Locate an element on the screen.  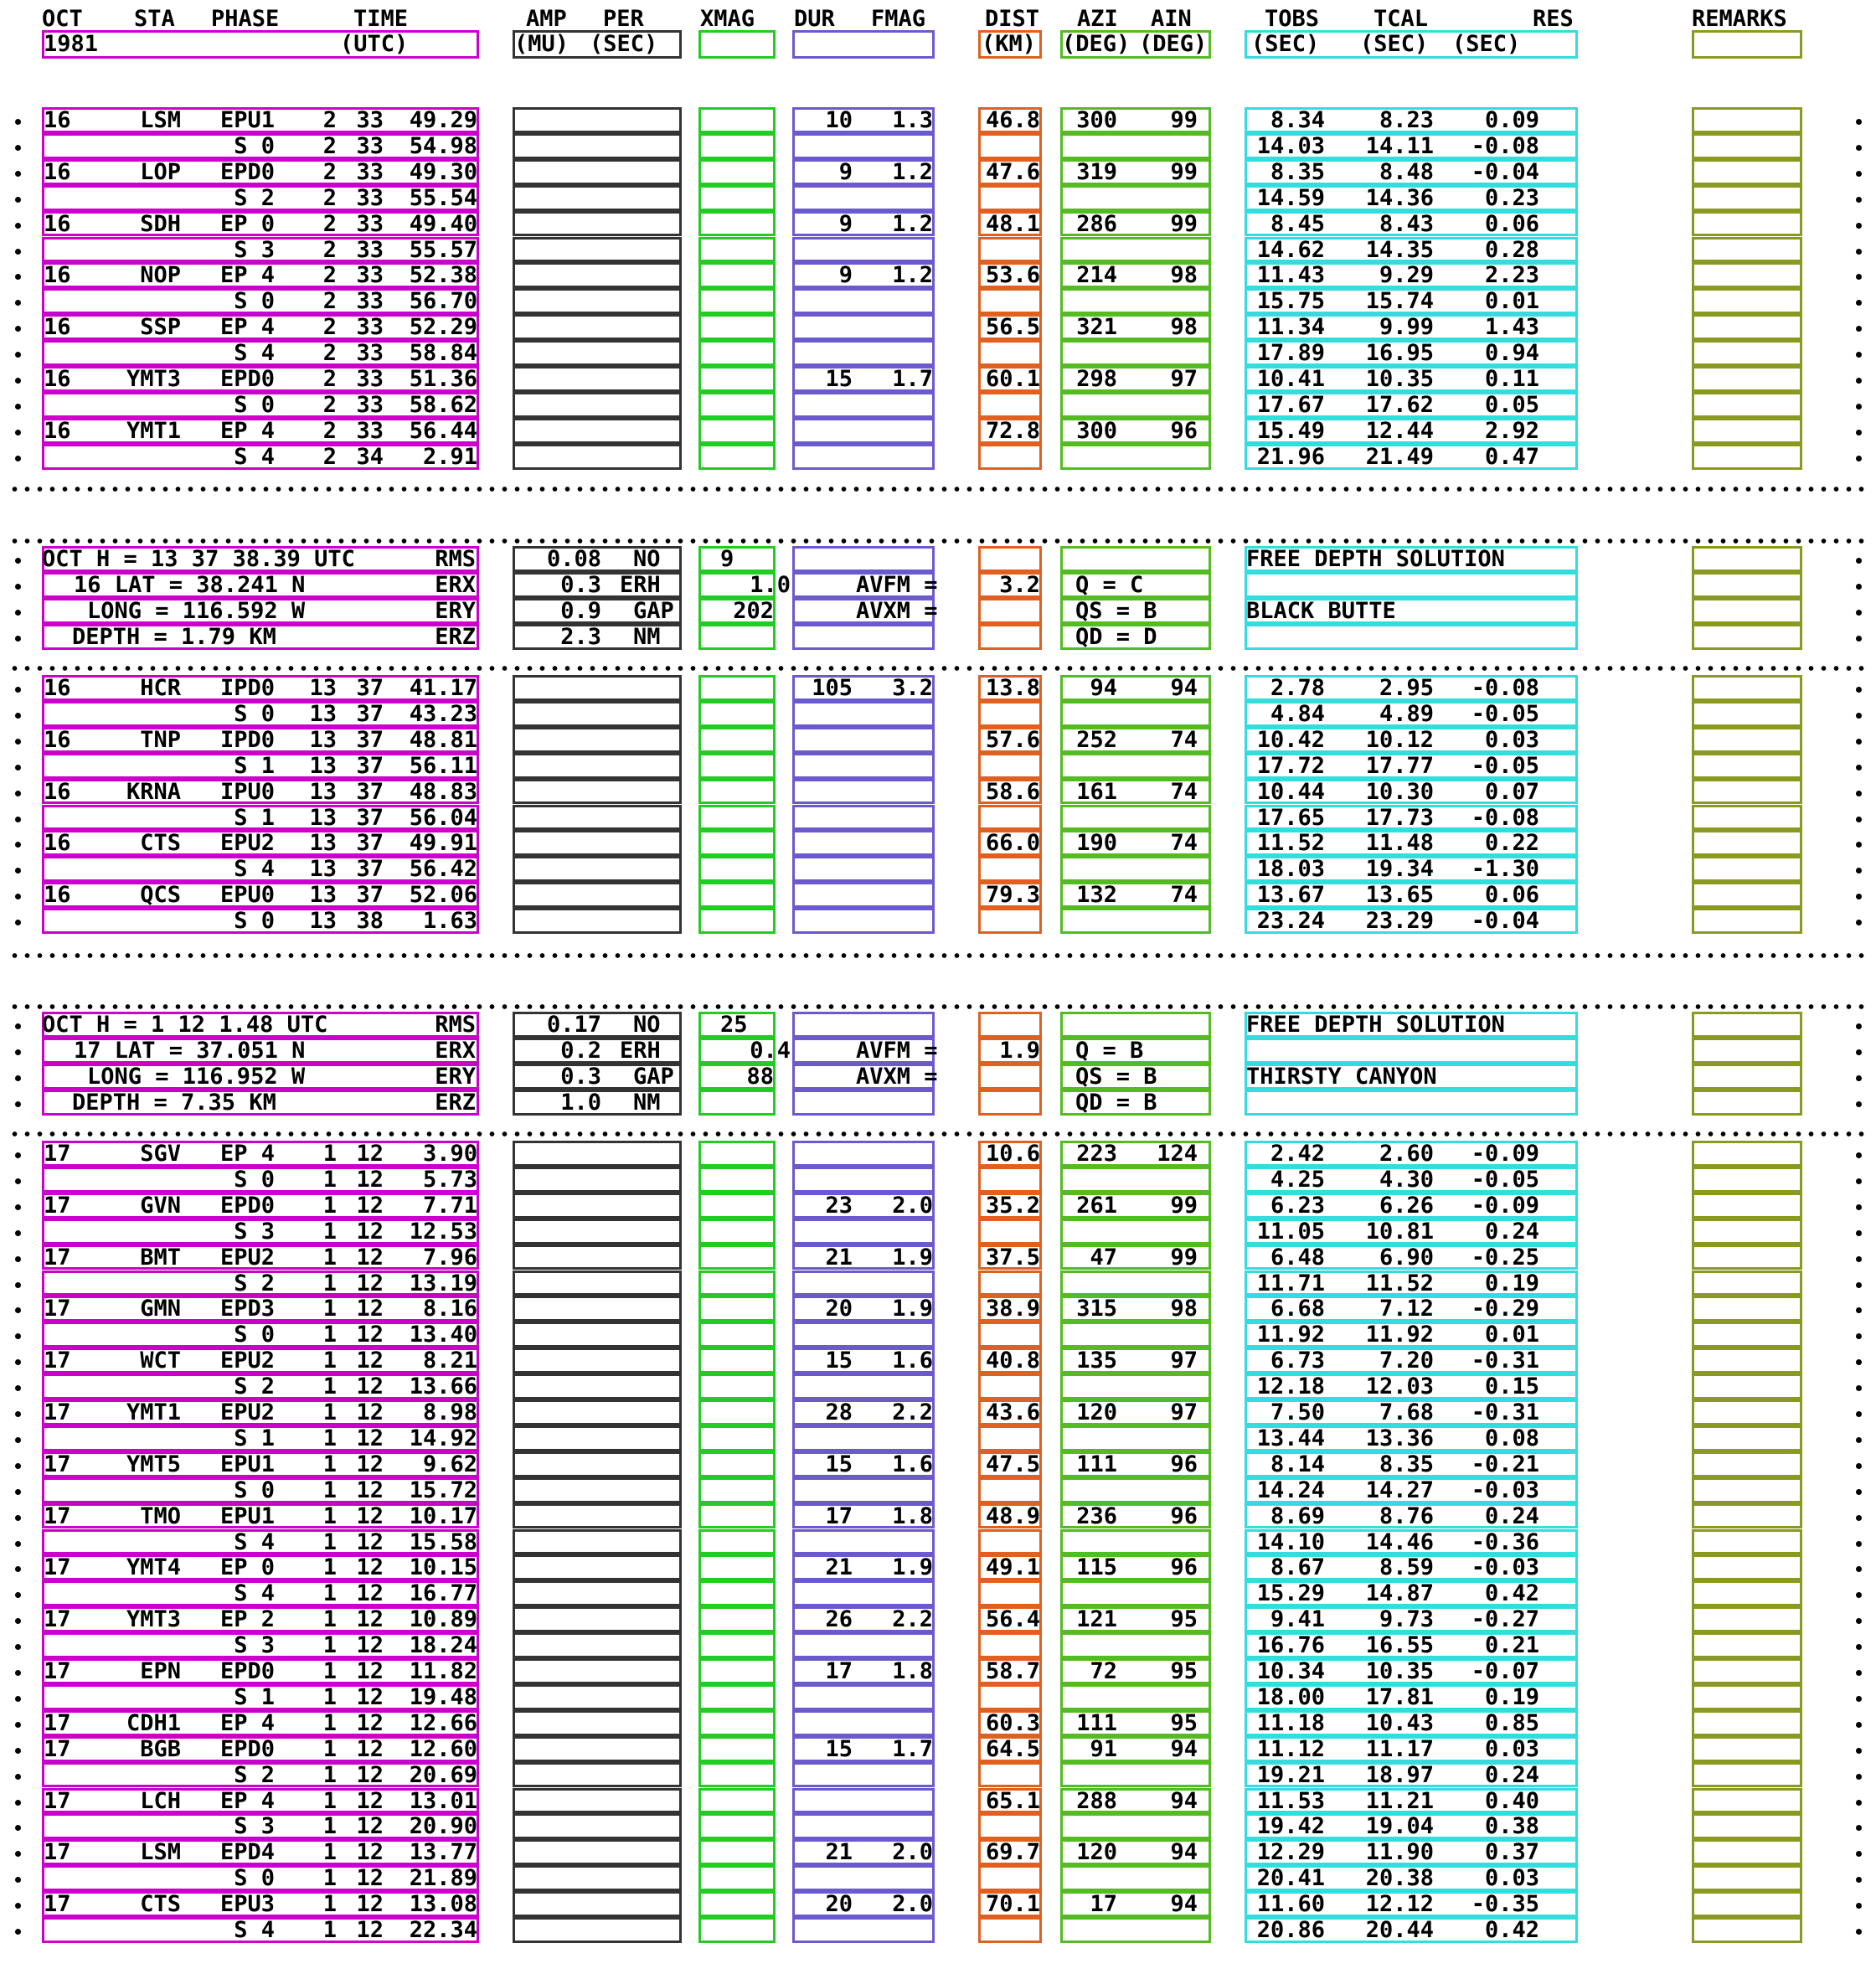
table-cell-ain: 97 is located at coordinates (1184, 379).